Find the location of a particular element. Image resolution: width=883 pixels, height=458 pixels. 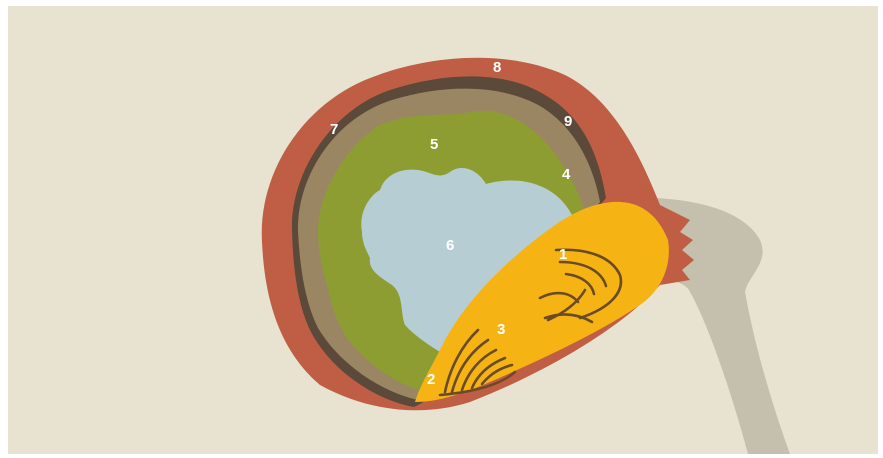

label-2: 2 is located at coordinates (431, 379).